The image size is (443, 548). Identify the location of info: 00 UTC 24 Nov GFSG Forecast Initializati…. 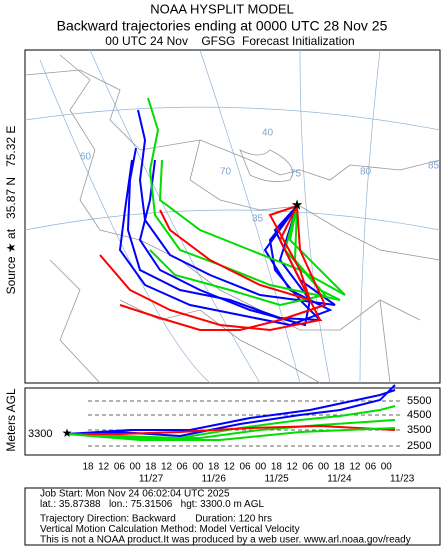
(229, 41).